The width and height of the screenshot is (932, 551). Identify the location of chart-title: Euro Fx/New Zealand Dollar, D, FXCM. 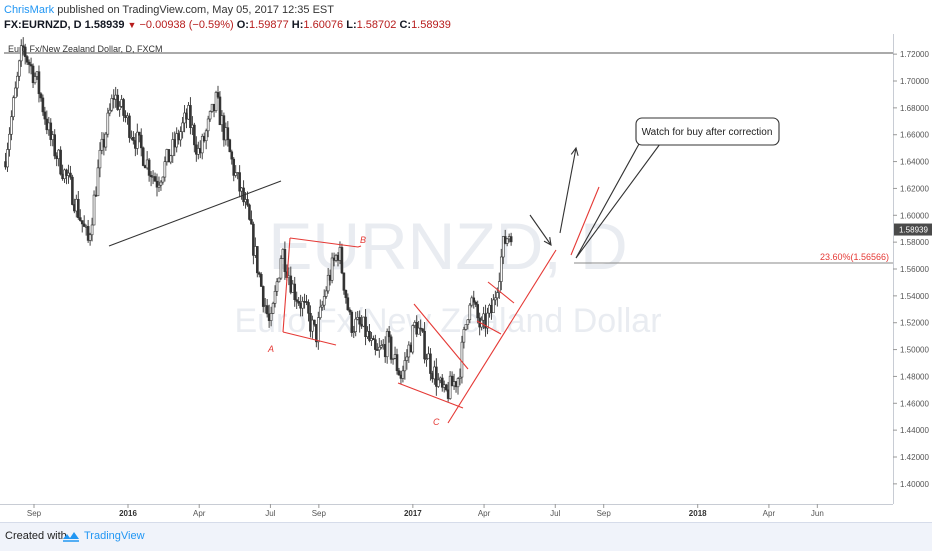
(85, 49).